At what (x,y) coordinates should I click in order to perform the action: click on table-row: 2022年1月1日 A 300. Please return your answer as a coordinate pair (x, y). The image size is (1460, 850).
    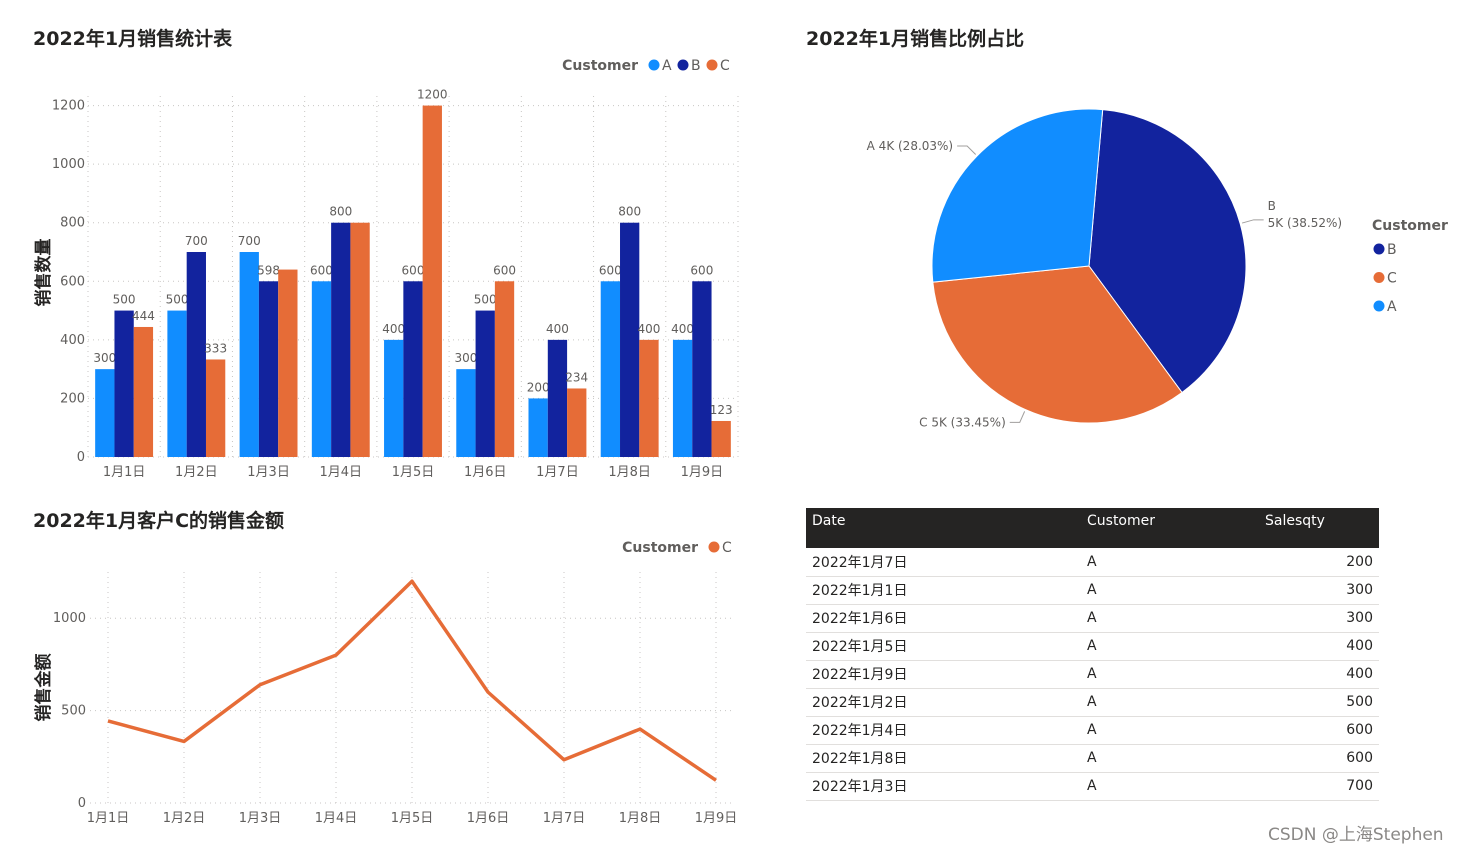
    Looking at the image, I should click on (1092, 590).